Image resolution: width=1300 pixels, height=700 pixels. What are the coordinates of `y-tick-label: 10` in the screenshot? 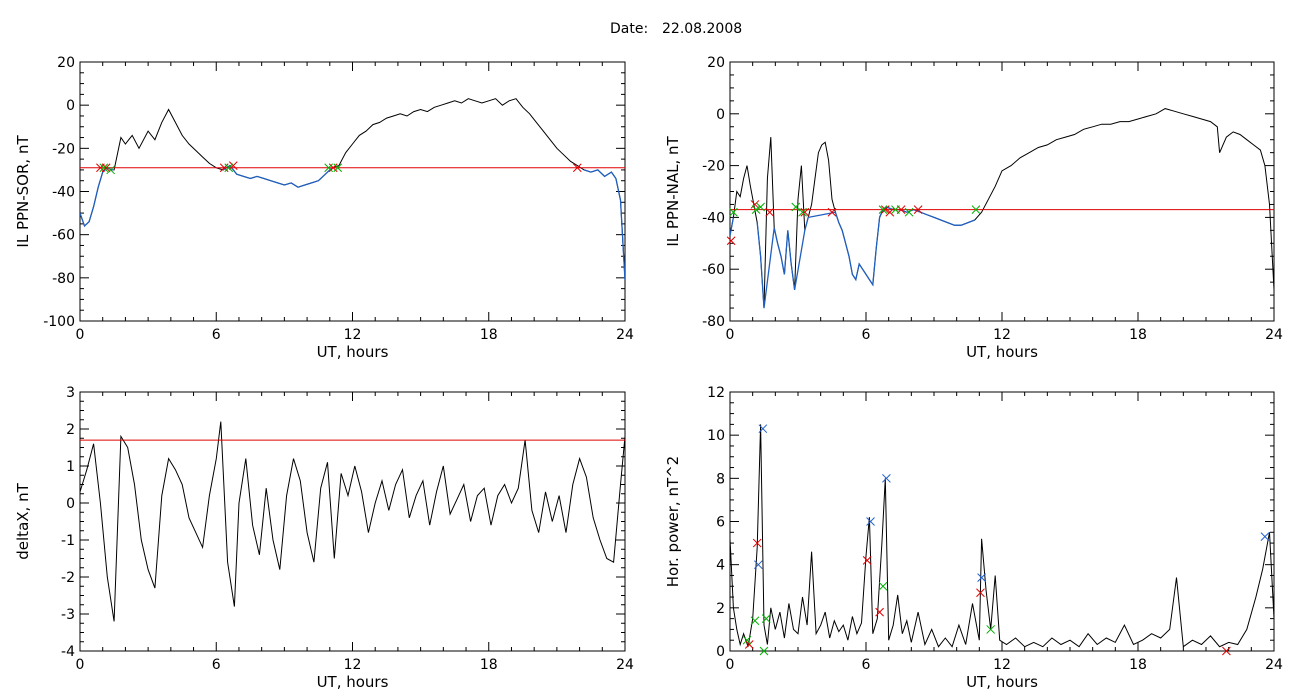 It's located at (716, 436).